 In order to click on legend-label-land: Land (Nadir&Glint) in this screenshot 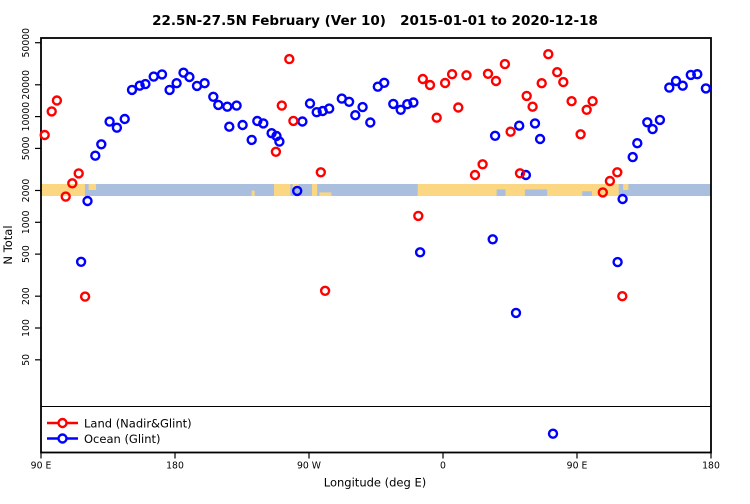, I will do `click(138, 424)`.